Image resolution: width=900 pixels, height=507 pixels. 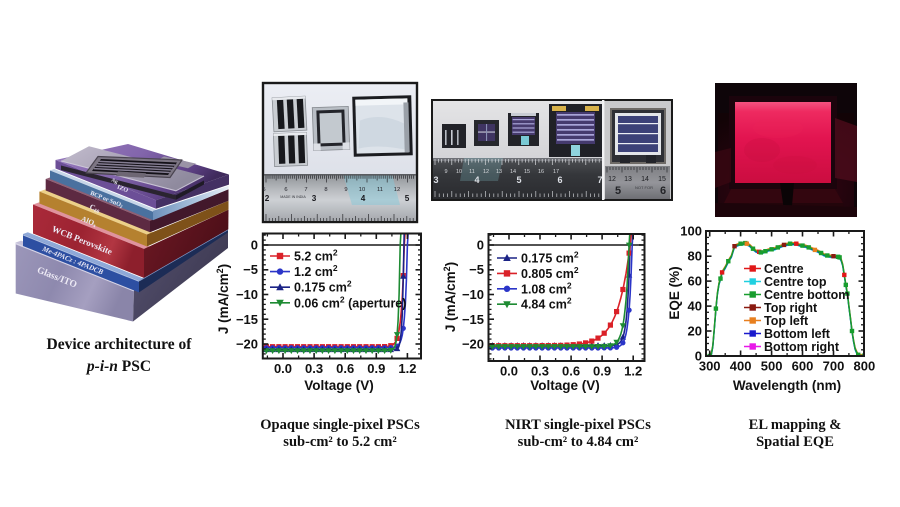 I want to click on svg-text: 1.2 cm2, so click(x=316, y=271).